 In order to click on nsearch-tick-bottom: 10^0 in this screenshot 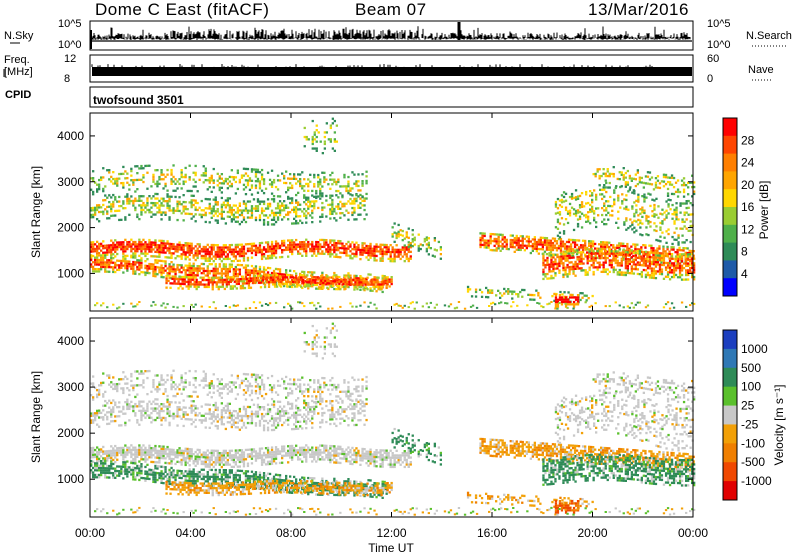, I will do `click(719, 45)`.